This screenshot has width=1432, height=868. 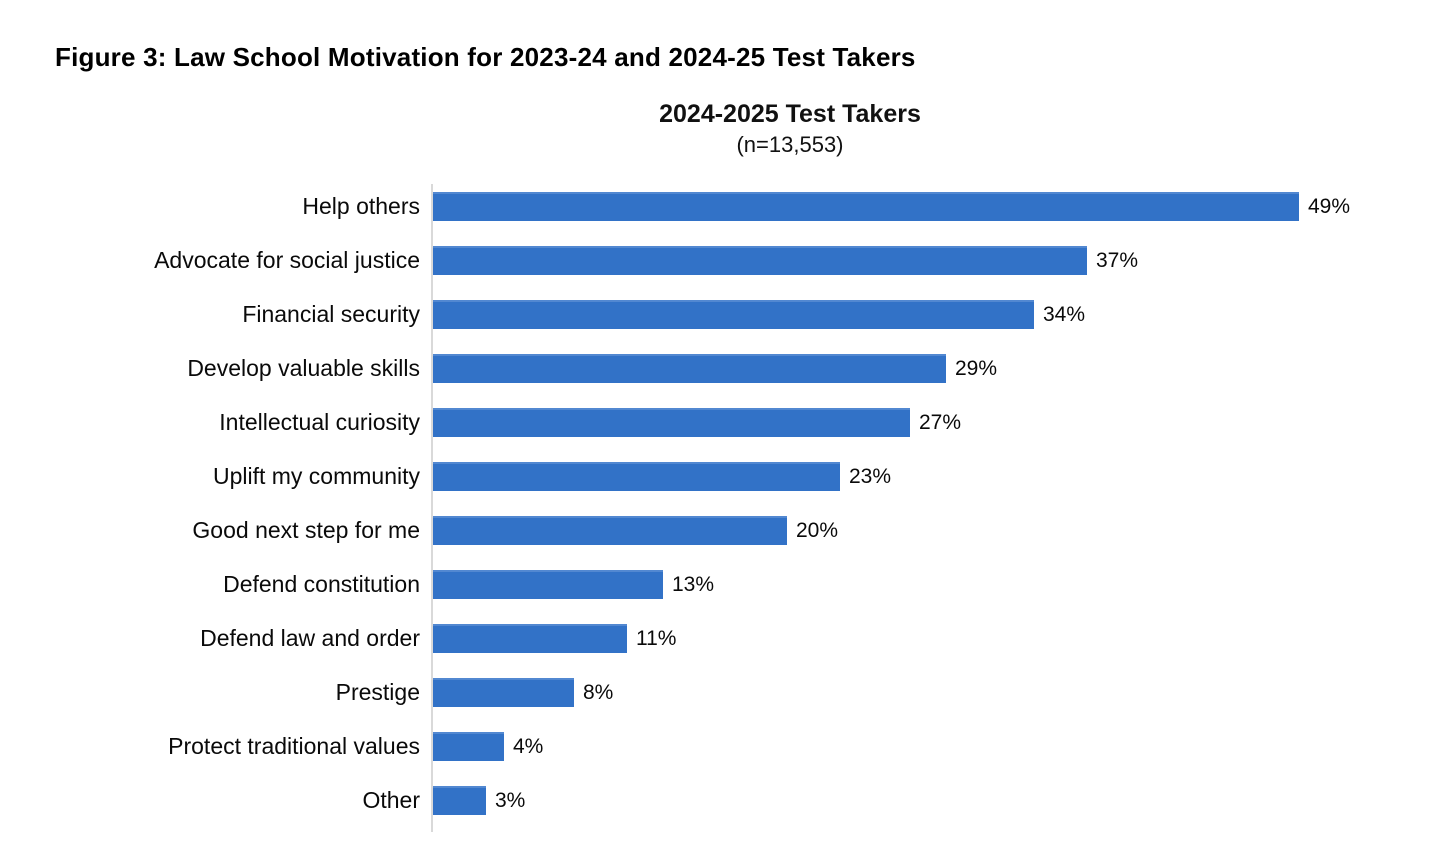 What do you see at coordinates (316, 476) in the screenshot?
I see `category-label: Uplift my community` at bounding box center [316, 476].